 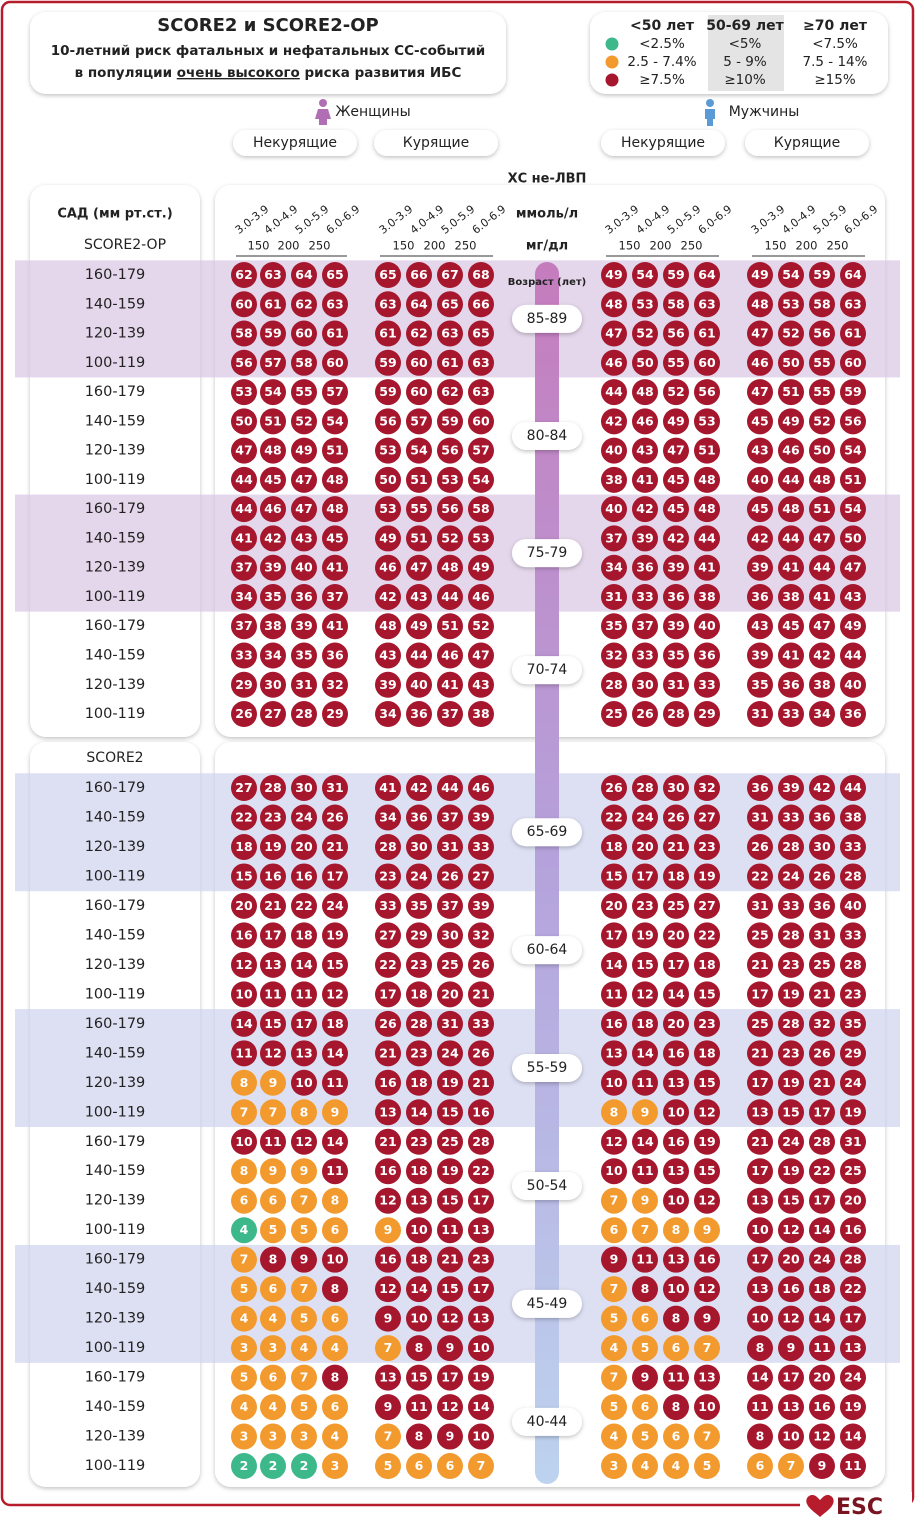 I want to click on sbp-label: 100-119, so click(x=115, y=1230).